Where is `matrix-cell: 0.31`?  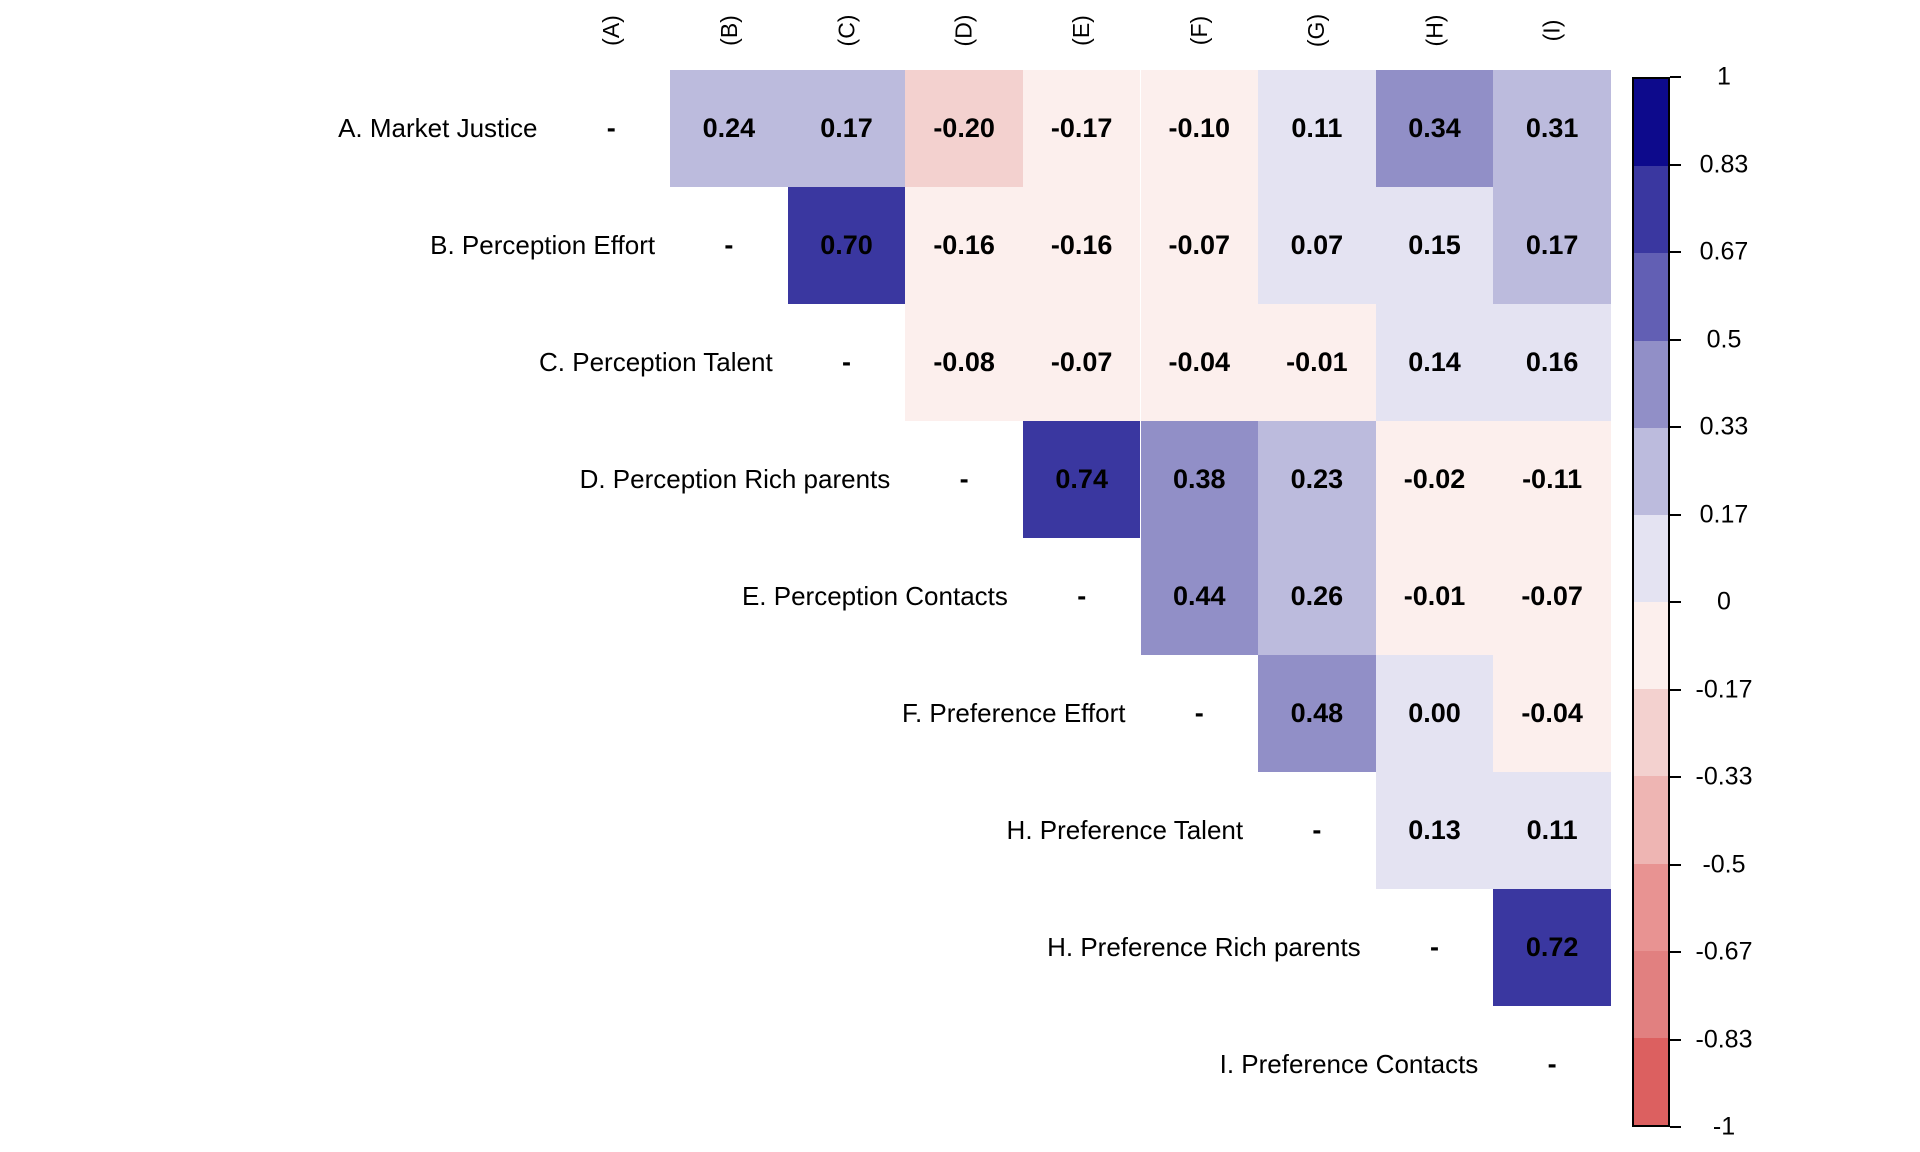 matrix-cell: 0.31 is located at coordinates (1552, 128).